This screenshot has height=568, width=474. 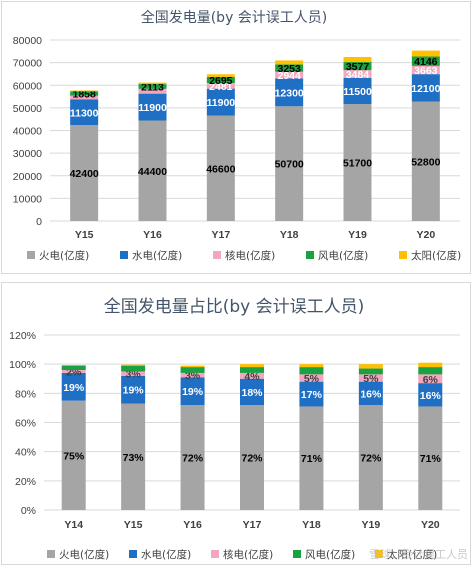 I want to click on data-label: 44400, so click(x=152, y=172).